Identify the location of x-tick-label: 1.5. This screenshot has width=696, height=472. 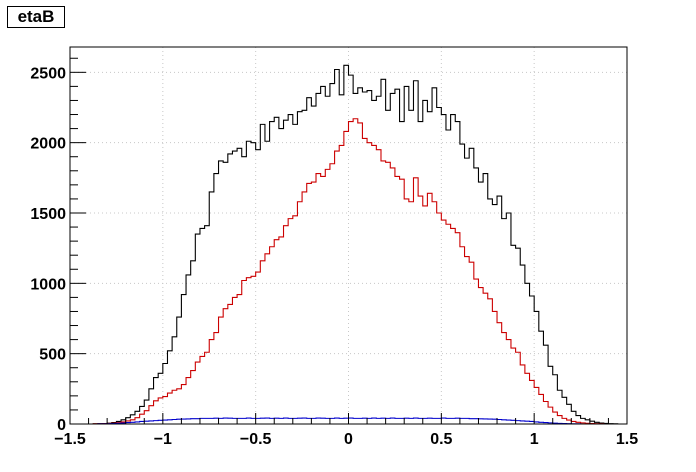
(627, 439).